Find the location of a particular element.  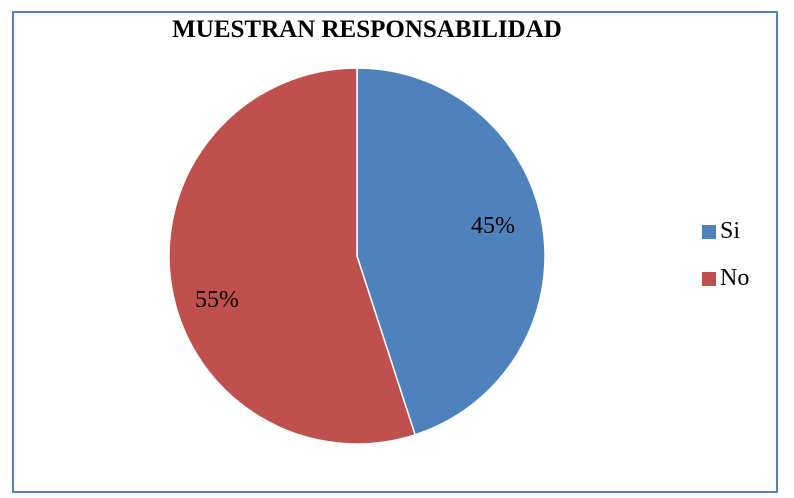

legend: Si No is located at coordinates (725, 255).